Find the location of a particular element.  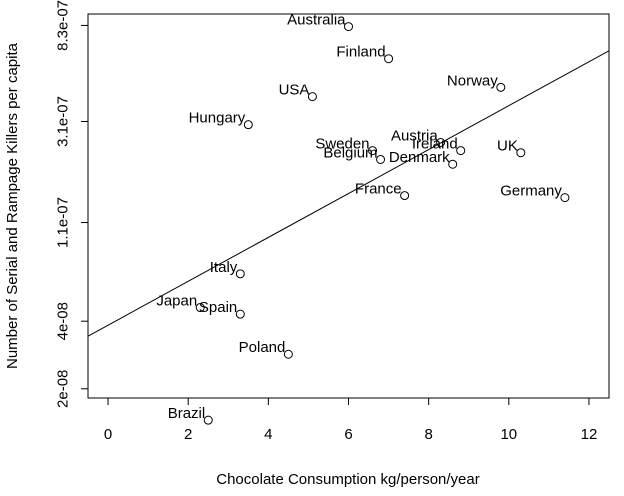

point-label: Japan is located at coordinates (176, 301).